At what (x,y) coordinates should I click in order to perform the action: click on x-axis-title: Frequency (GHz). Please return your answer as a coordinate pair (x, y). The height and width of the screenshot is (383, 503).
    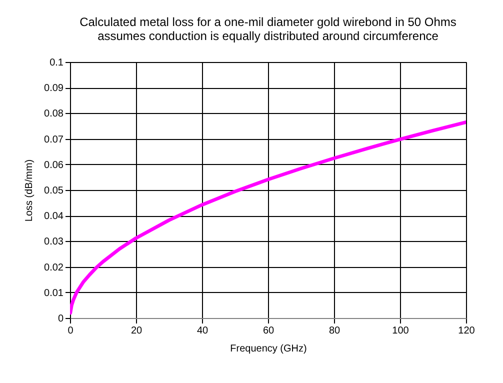
    Looking at the image, I should click on (268, 349).